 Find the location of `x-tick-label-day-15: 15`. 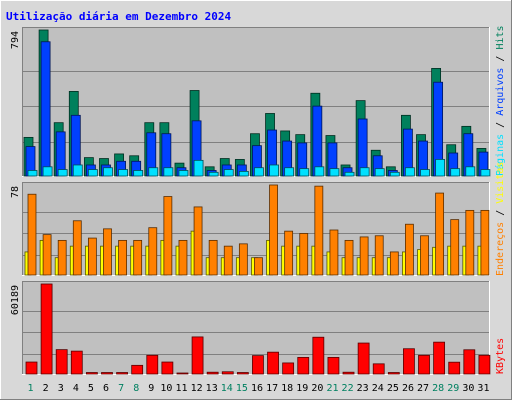

x-tick-label-day-15: 15 is located at coordinates (242, 388).